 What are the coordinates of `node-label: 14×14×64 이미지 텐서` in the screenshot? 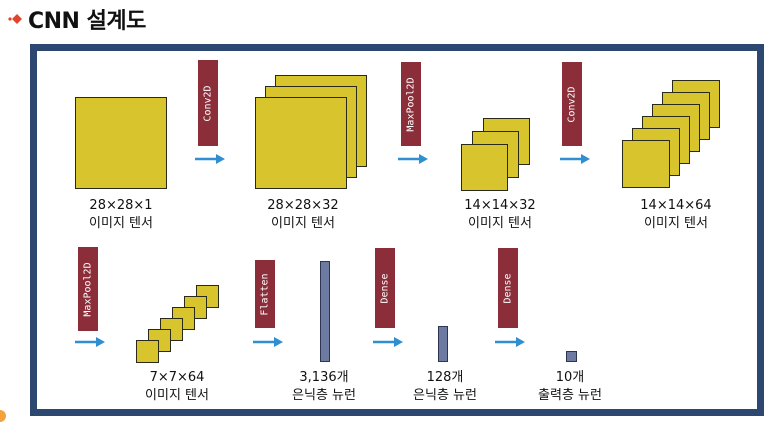 It's located at (675, 215).